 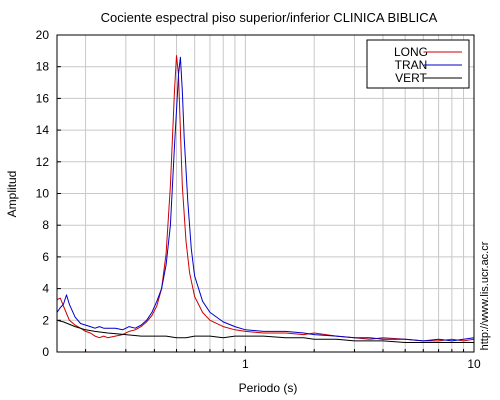 What do you see at coordinates (268, 388) in the screenshot?
I see `x-axis-label: Periodo (s)` at bounding box center [268, 388].